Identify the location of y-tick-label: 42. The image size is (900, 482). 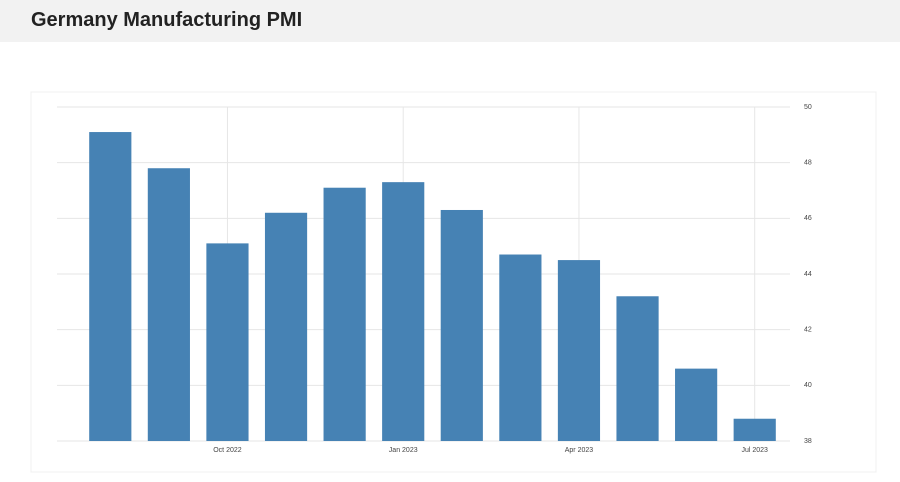
(808, 330).